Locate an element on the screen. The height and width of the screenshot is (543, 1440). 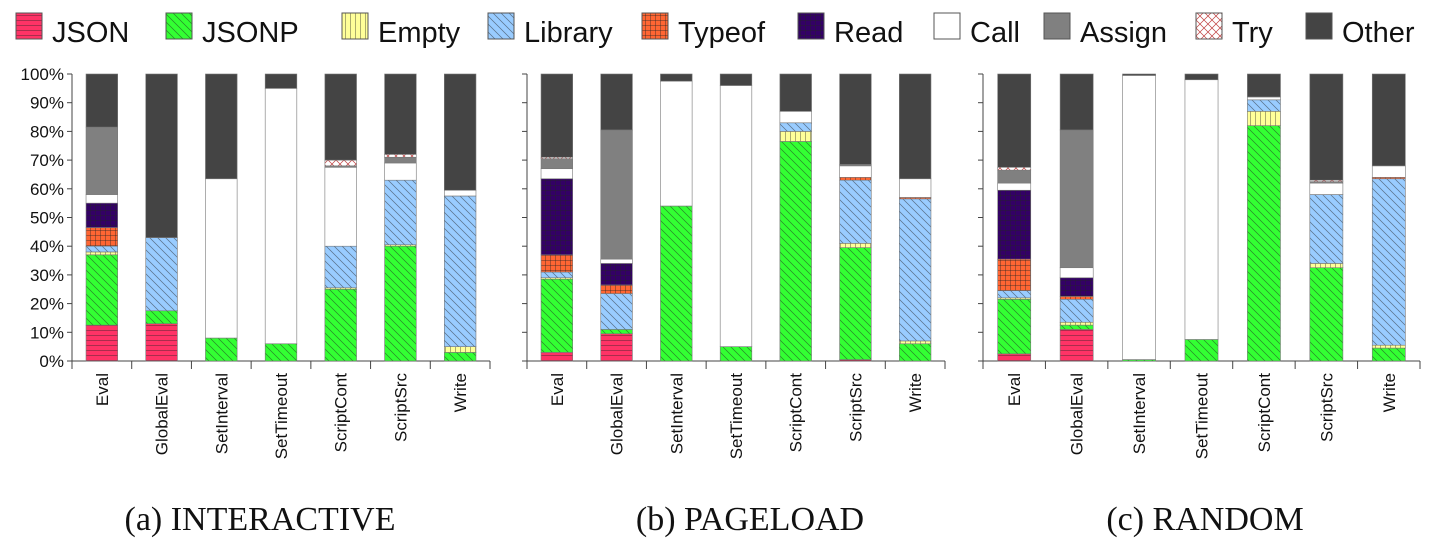
bar-segment-json is located at coordinates (616, 347).